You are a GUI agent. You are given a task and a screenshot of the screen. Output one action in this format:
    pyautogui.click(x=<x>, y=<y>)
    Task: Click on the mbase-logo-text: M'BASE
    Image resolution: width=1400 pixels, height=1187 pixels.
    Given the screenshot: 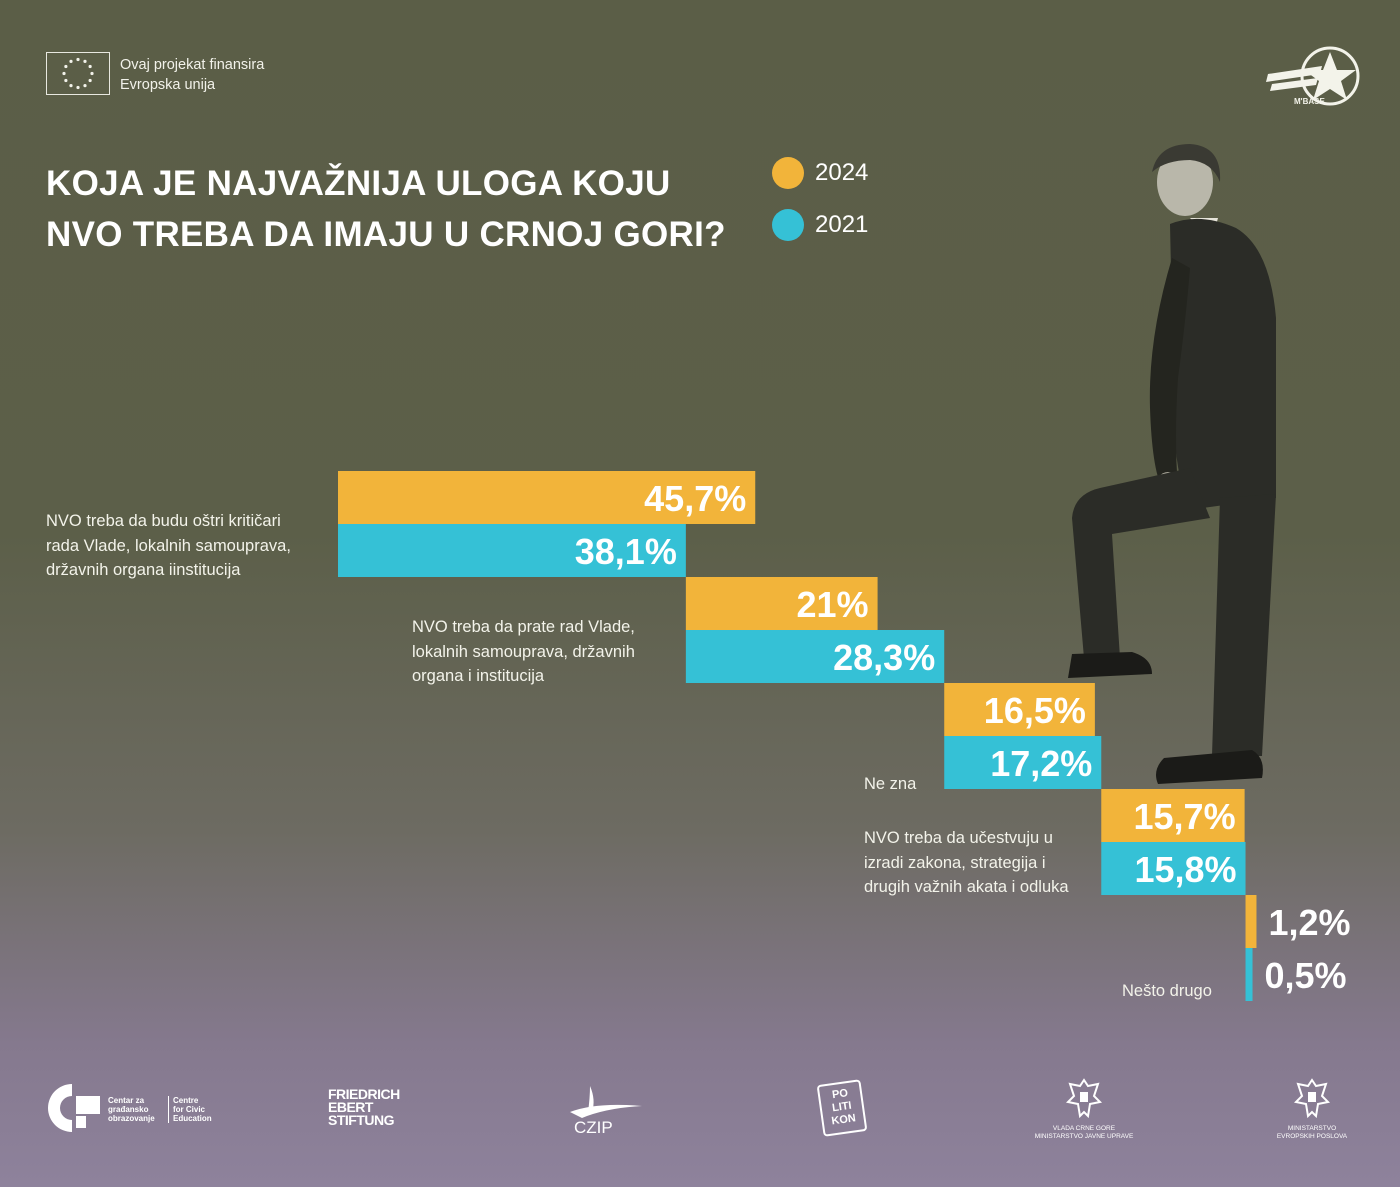 What is the action you would take?
    pyautogui.click(x=1309, y=101)
    